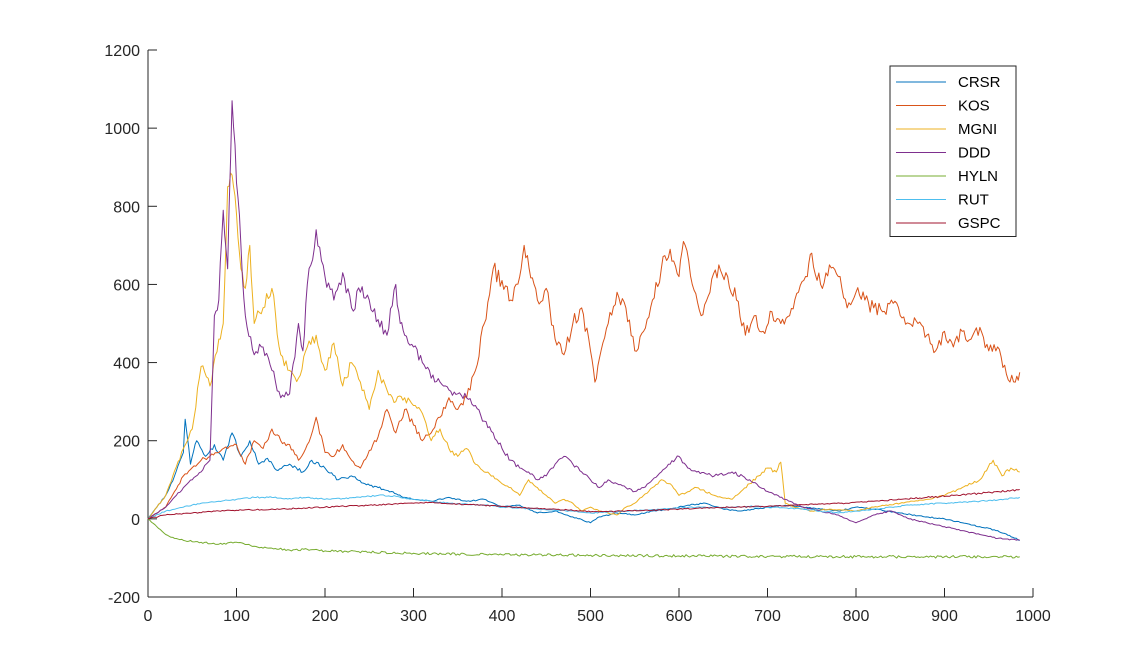 The height and width of the screenshot is (672, 1142). I want to click on x-tick-label: 0, so click(148, 616).